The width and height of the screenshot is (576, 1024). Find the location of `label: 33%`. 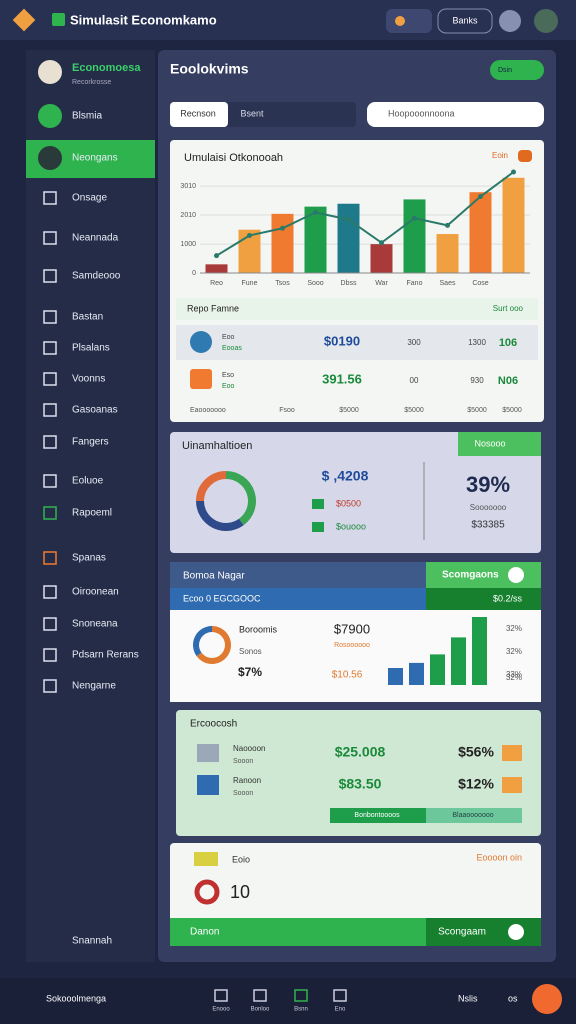

label: 33% is located at coordinates (514, 674).